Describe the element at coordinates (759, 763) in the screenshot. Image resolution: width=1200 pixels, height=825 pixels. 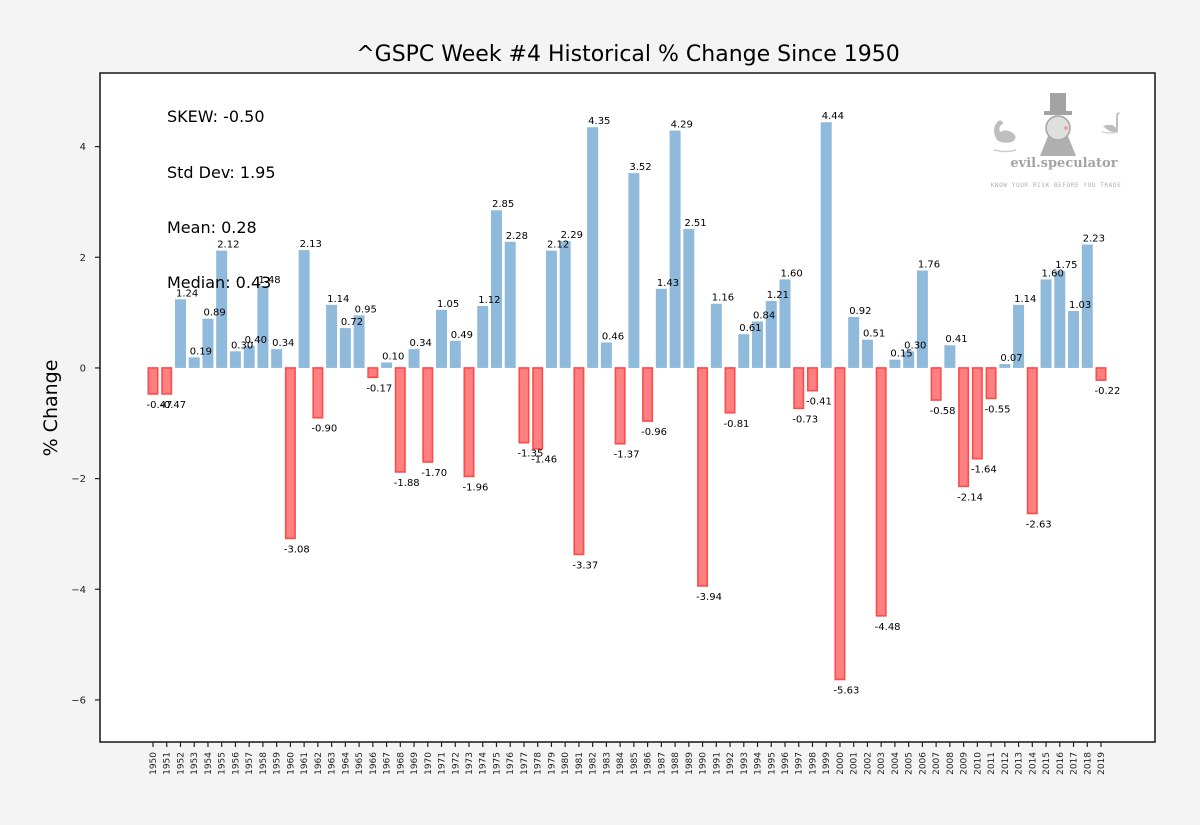
I see `x-tick-label-1994: 1994` at that location.